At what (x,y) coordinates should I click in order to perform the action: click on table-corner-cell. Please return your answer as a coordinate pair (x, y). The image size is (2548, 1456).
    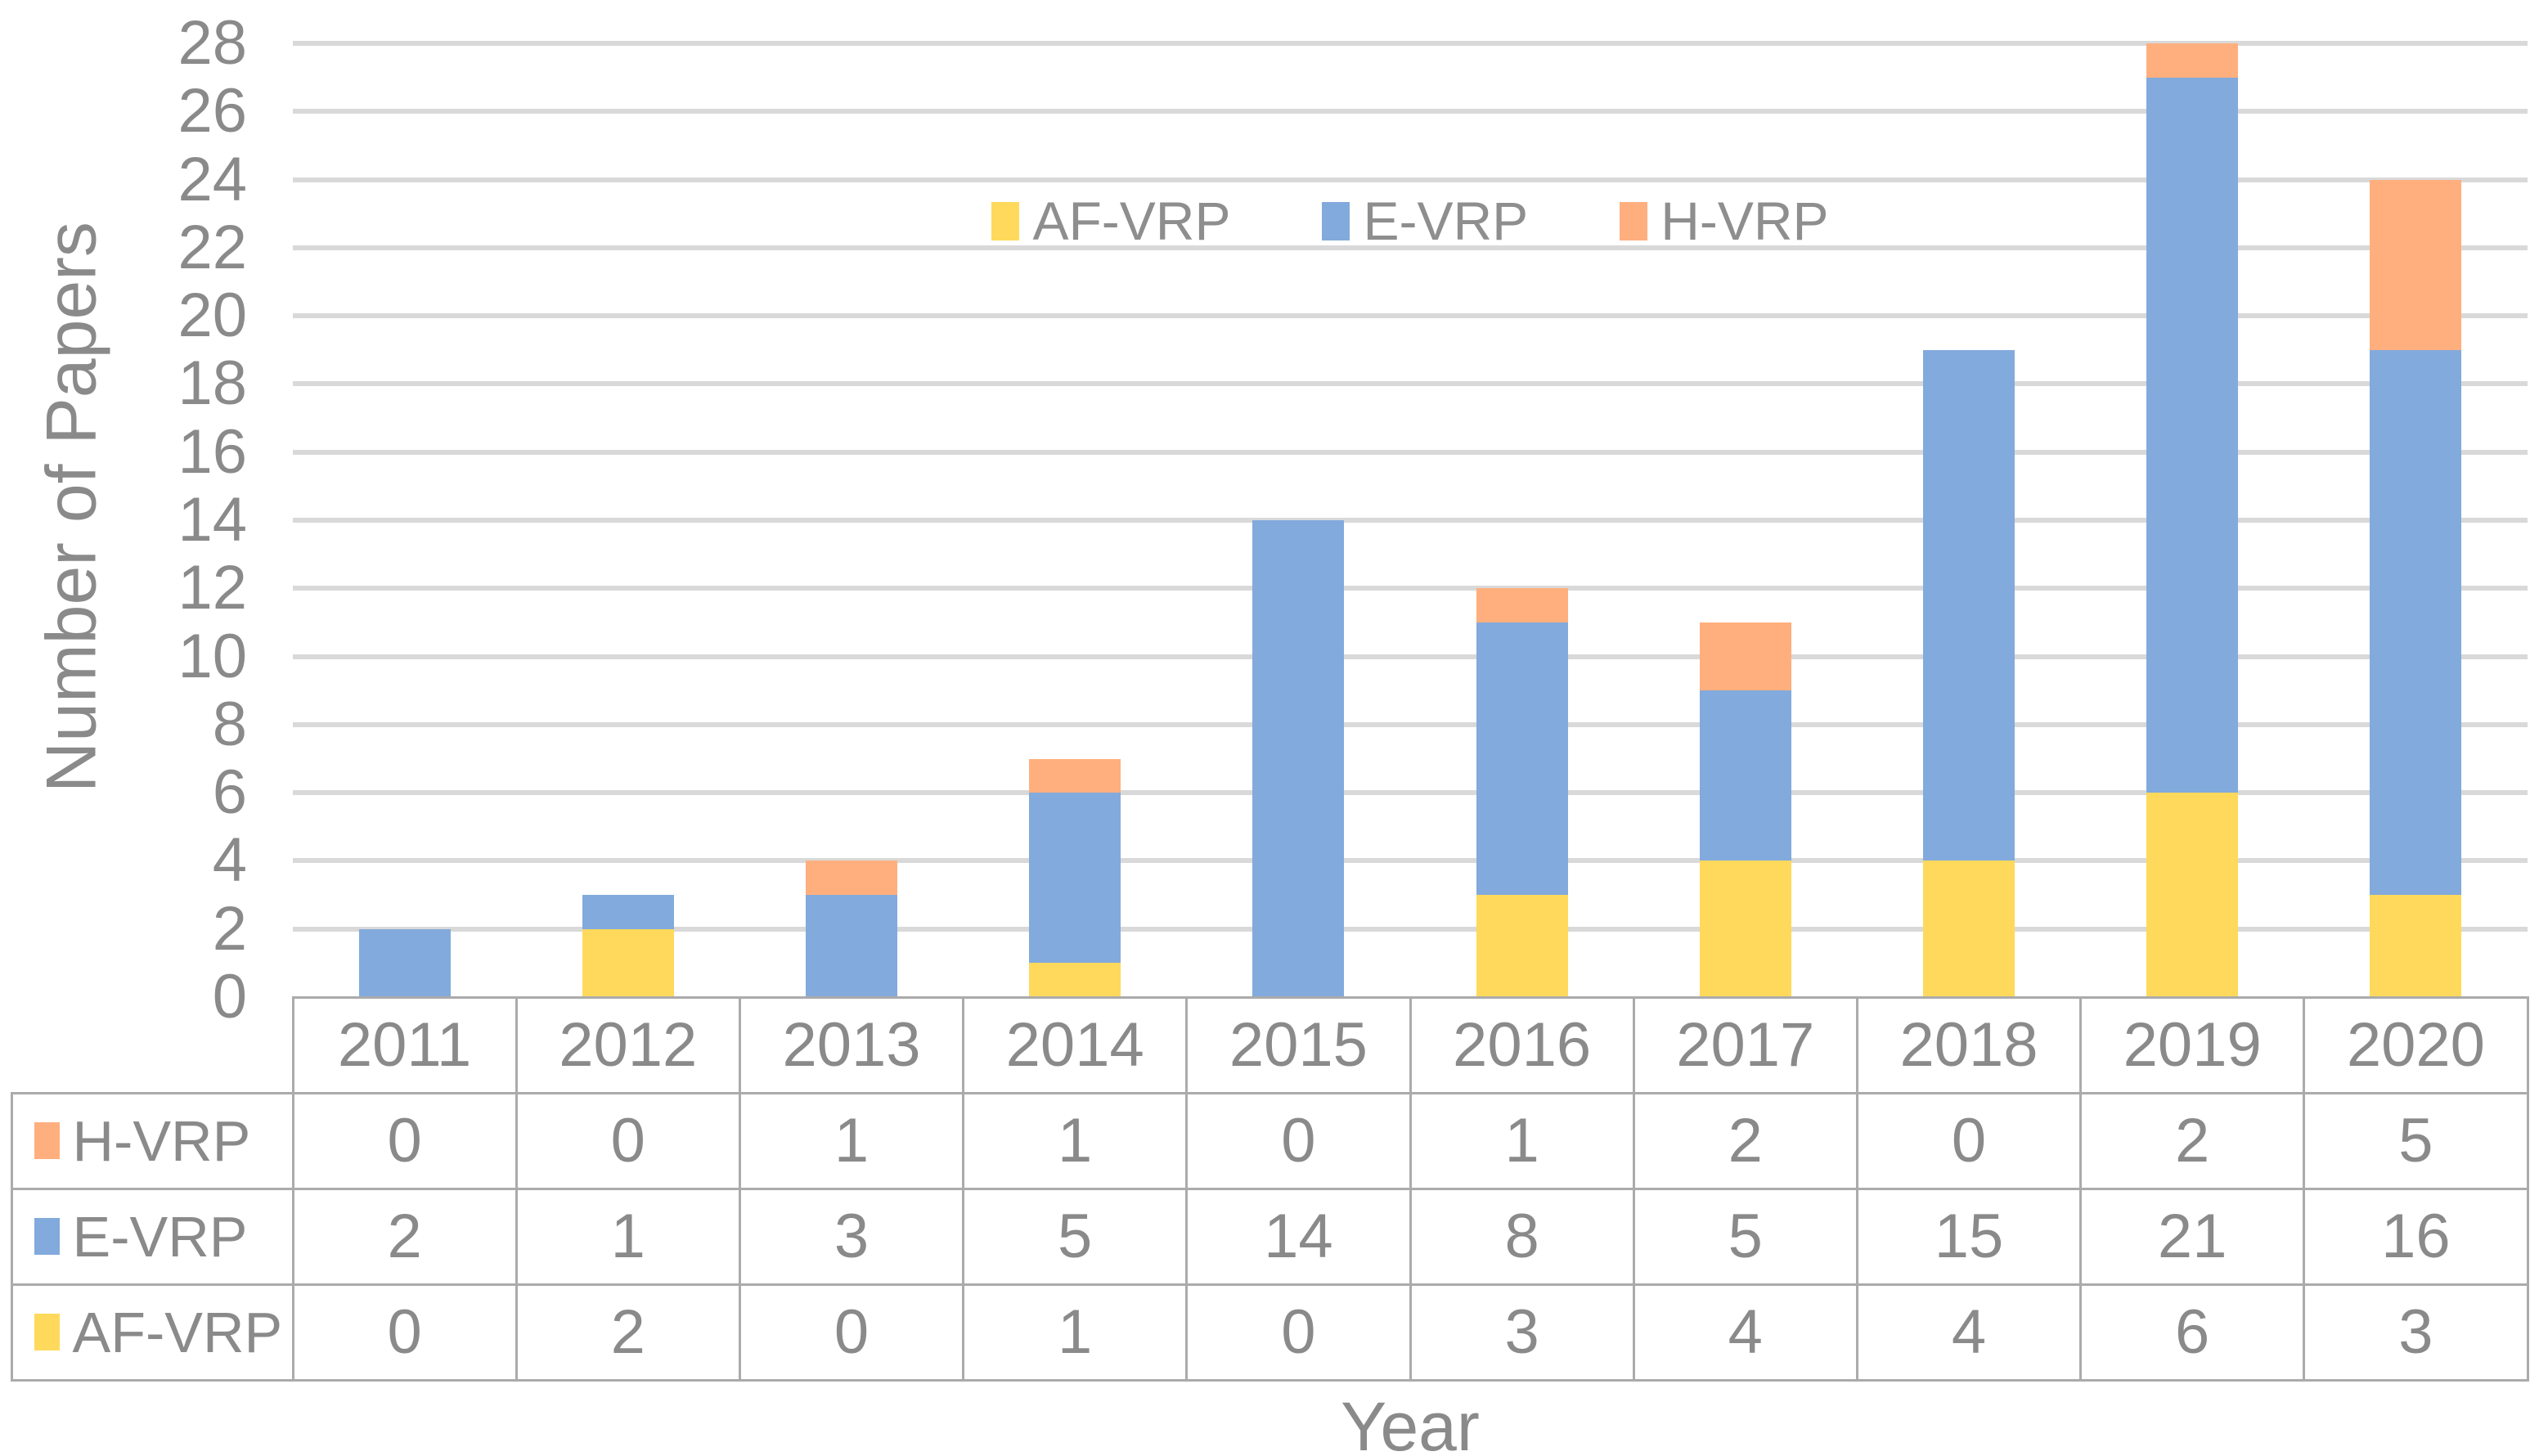
    Looking at the image, I should click on (152, 1045).